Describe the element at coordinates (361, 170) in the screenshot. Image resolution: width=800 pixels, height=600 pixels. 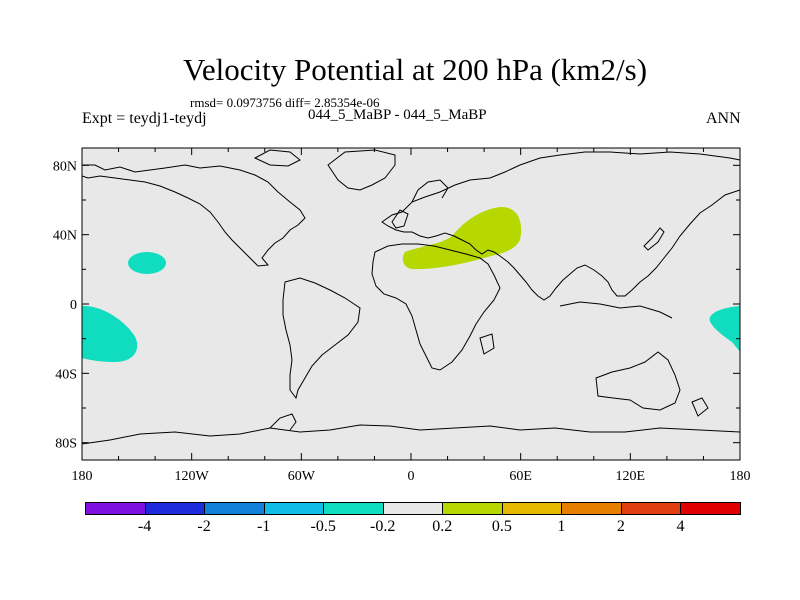
I see `coast-greenland` at that location.